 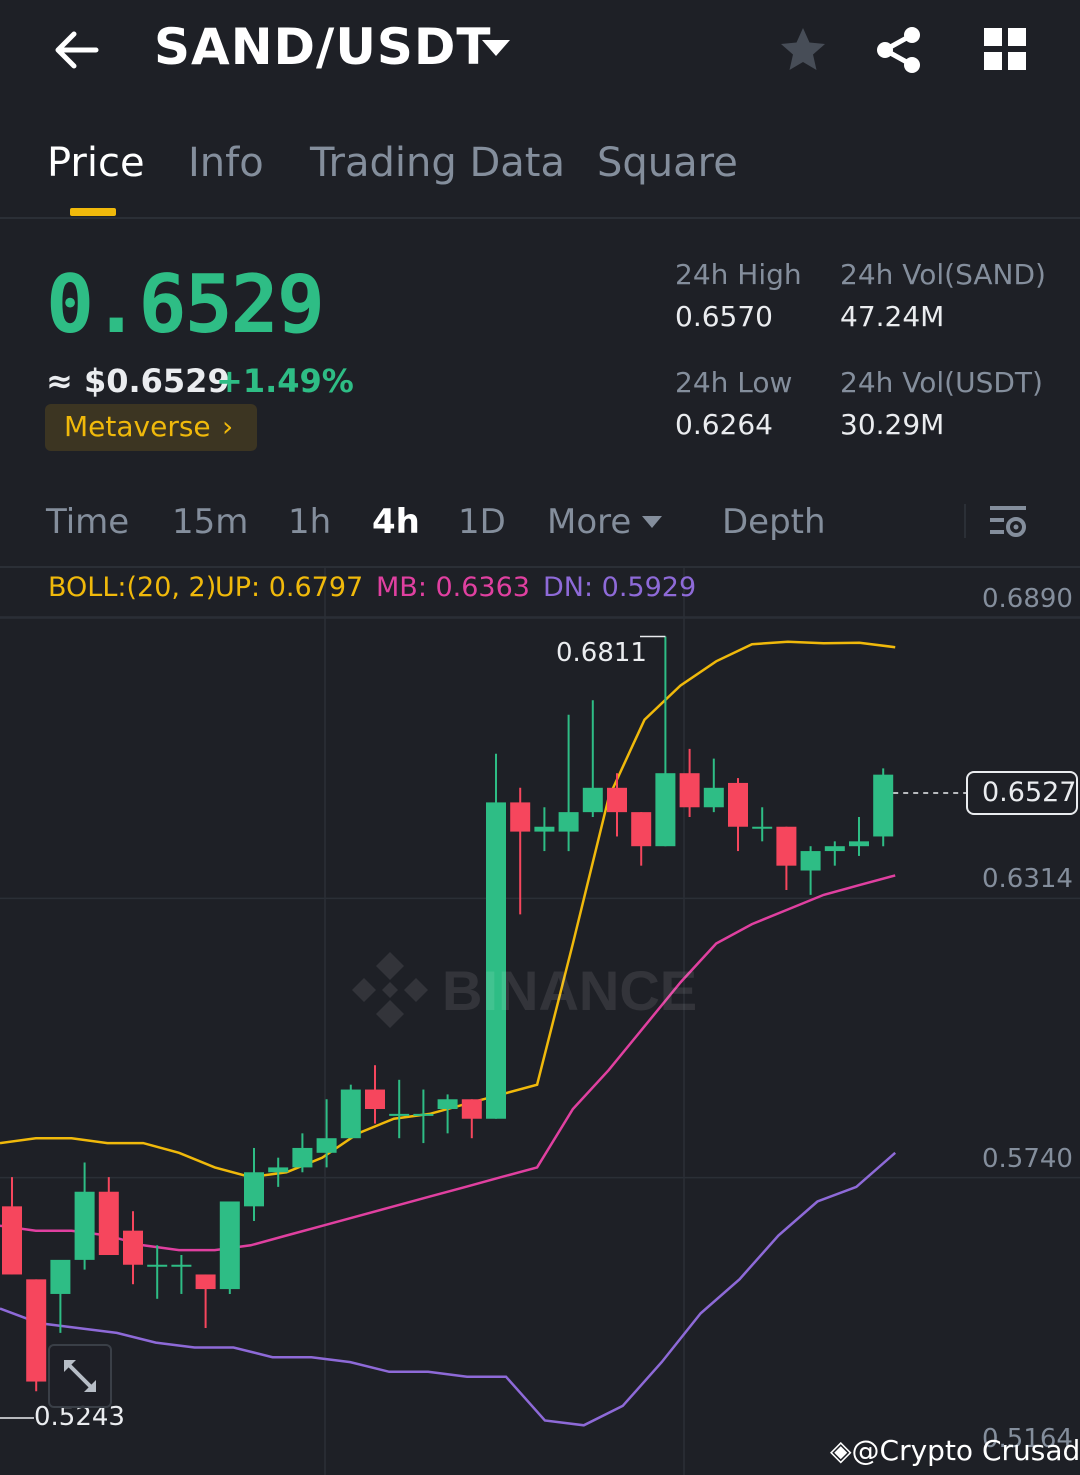 What do you see at coordinates (137, 426) in the screenshot?
I see `category-tag-label: Metaverse` at bounding box center [137, 426].